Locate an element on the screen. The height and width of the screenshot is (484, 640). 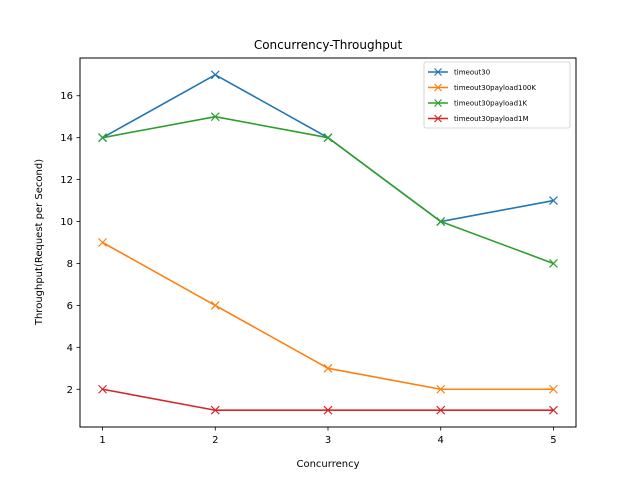
legend-item: timeout30payload100K is located at coordinates (482, 87).